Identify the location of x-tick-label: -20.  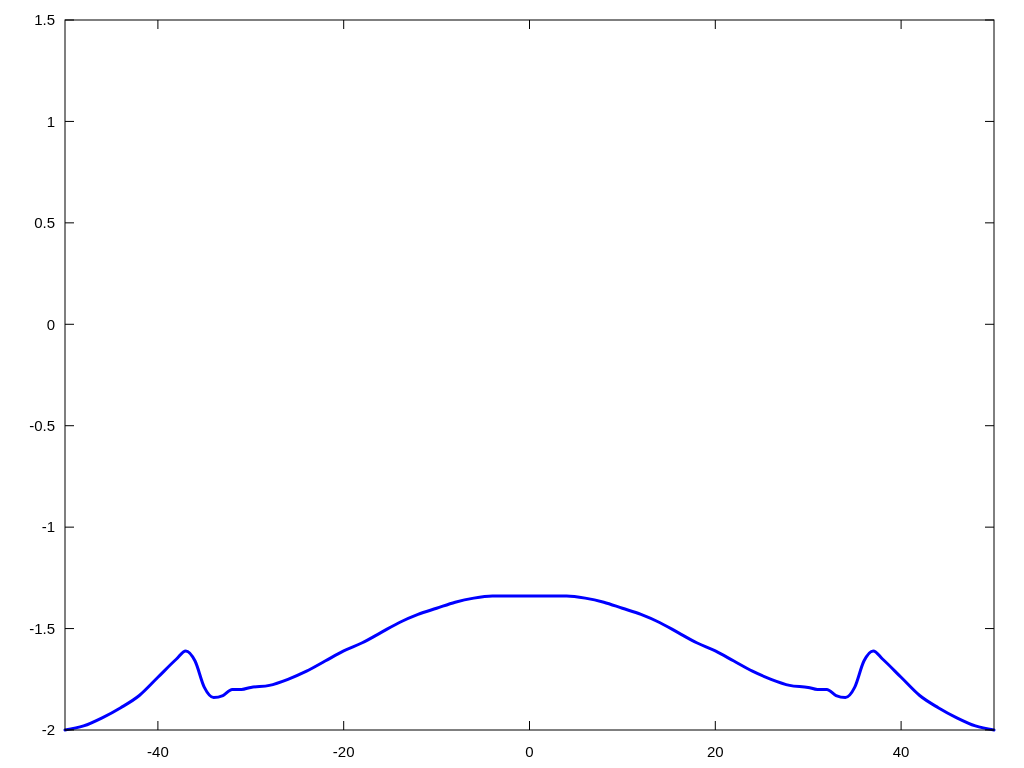
(343, 751).